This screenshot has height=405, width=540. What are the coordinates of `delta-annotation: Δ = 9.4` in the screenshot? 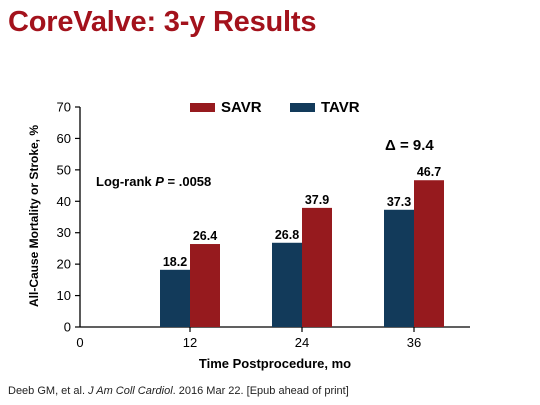 It's located at (409, 145).